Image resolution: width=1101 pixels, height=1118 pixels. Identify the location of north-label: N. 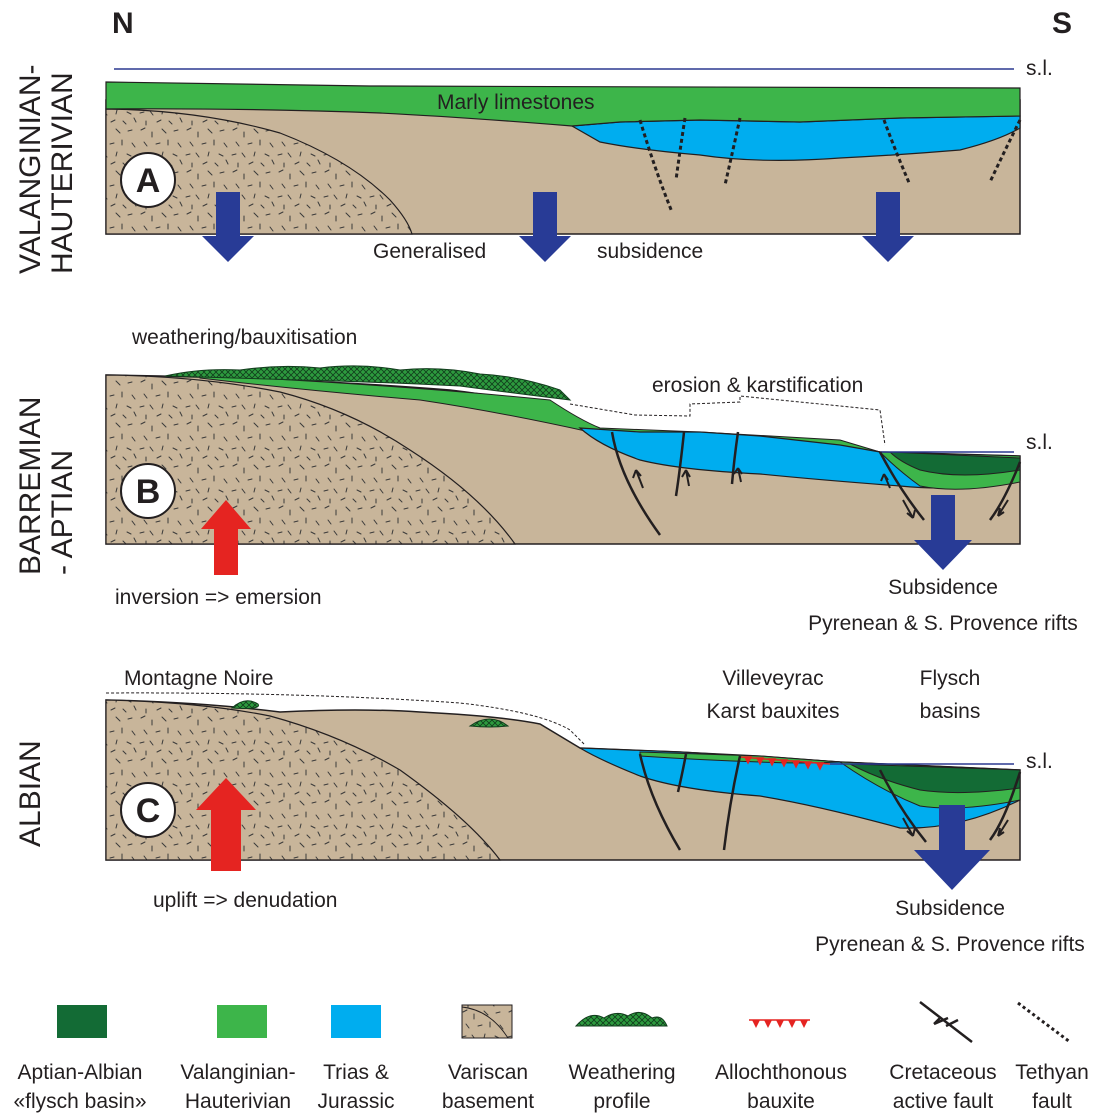
(123, 23).